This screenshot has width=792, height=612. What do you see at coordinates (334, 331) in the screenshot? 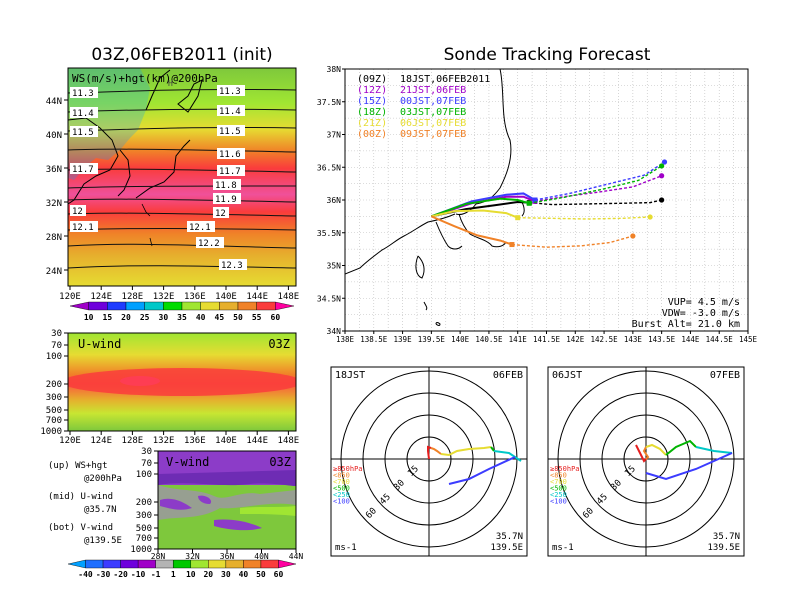
I see `track-lat-tick: 34N` at bounding box center [334, 331].